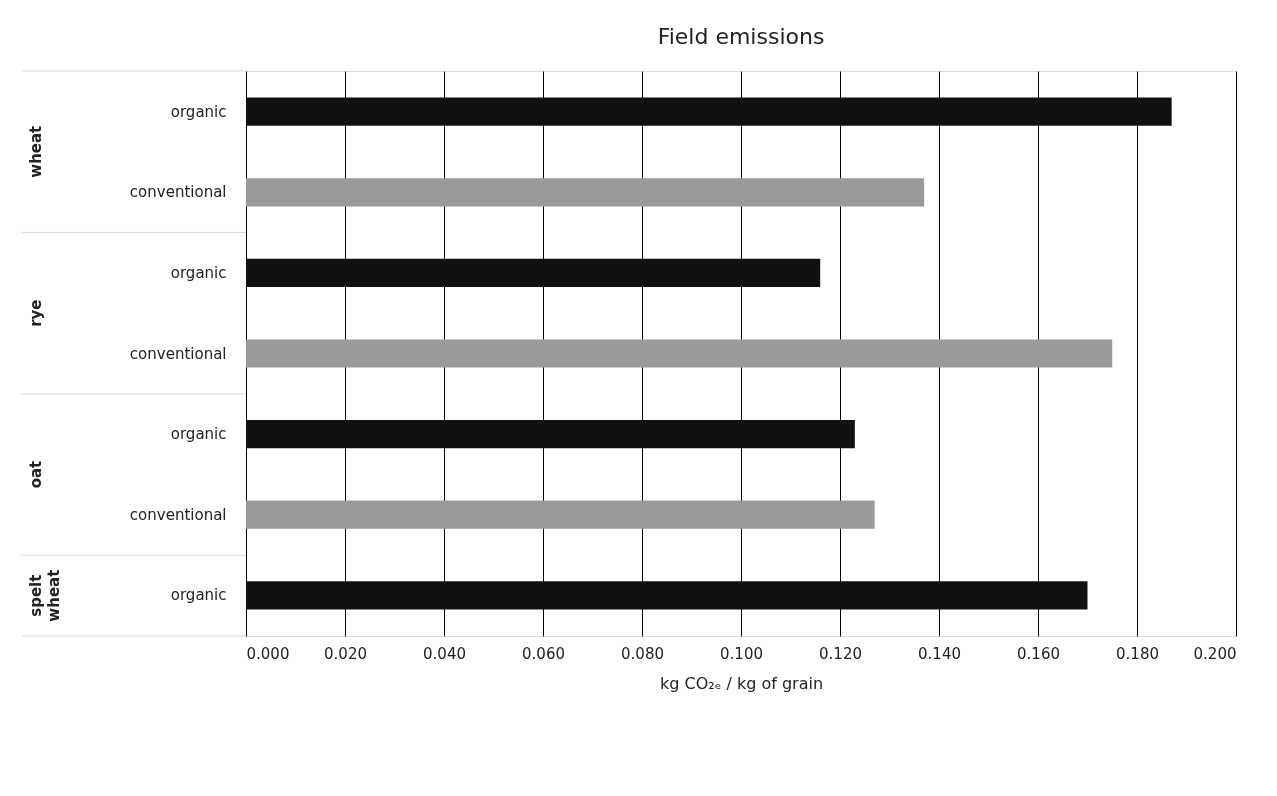 The image size is (1277, 796). What do you see at coordinates (45, 595) in the screenshot?
I see `text: spelt wheat` at bounding box center [45, 595].